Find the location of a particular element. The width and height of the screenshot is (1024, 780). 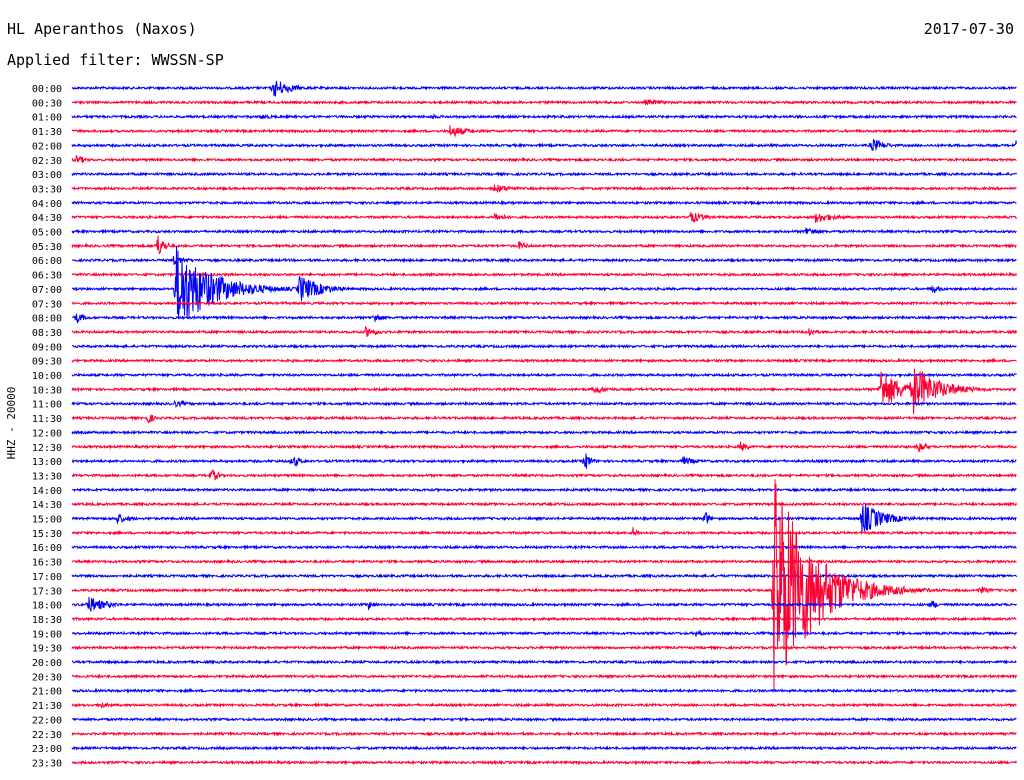

channel-label: HHZ - 20000 is located at coordinates (11, 423).